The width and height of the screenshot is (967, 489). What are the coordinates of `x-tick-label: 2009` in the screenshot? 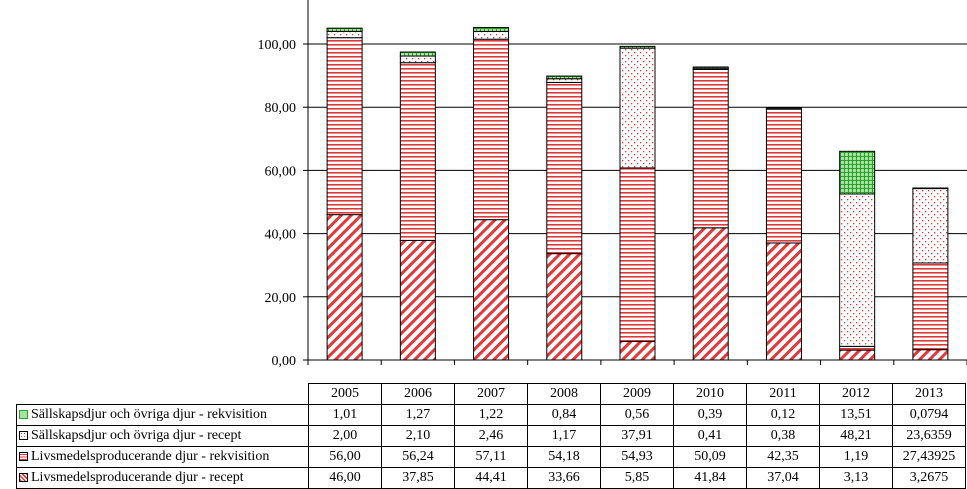 It's located at (637, 394).